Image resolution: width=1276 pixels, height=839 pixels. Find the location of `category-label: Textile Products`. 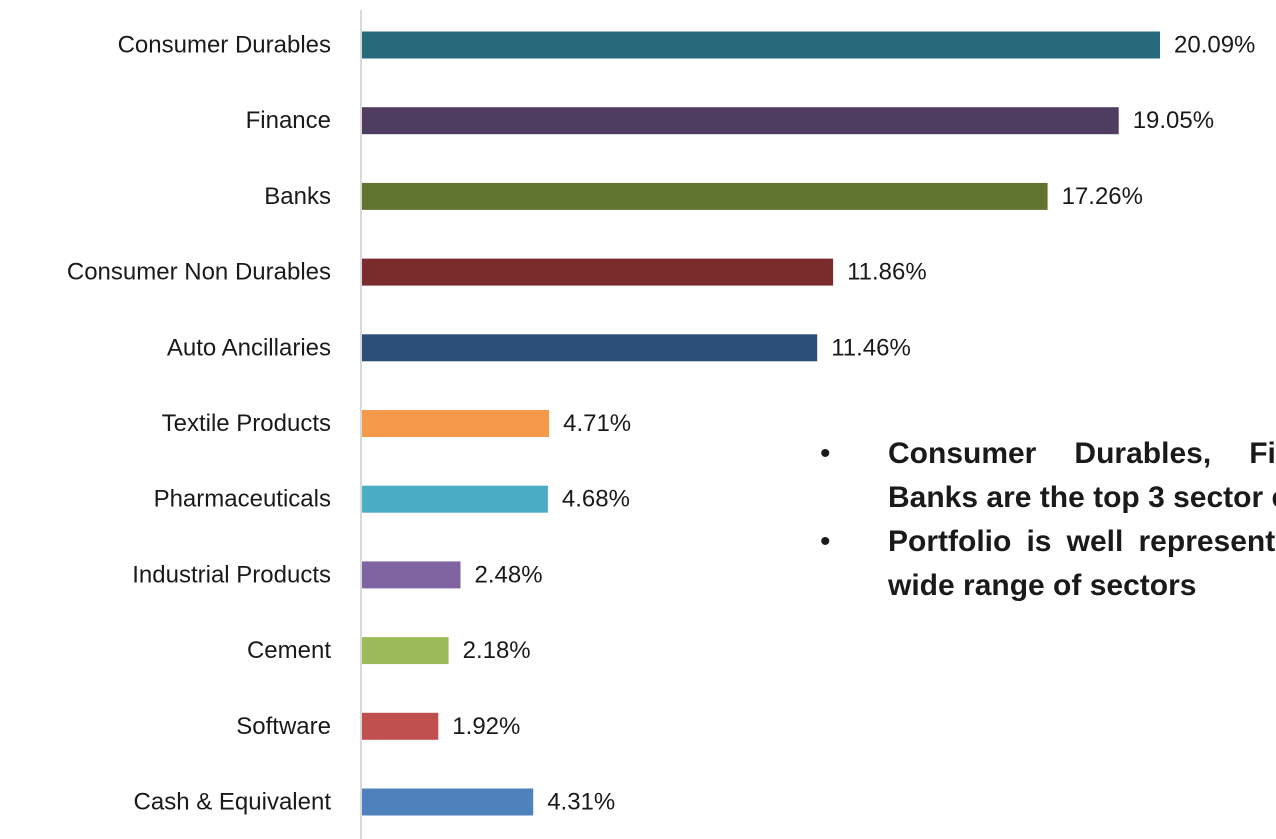

category-label: Textile Products is located at coordinates (246, 423).